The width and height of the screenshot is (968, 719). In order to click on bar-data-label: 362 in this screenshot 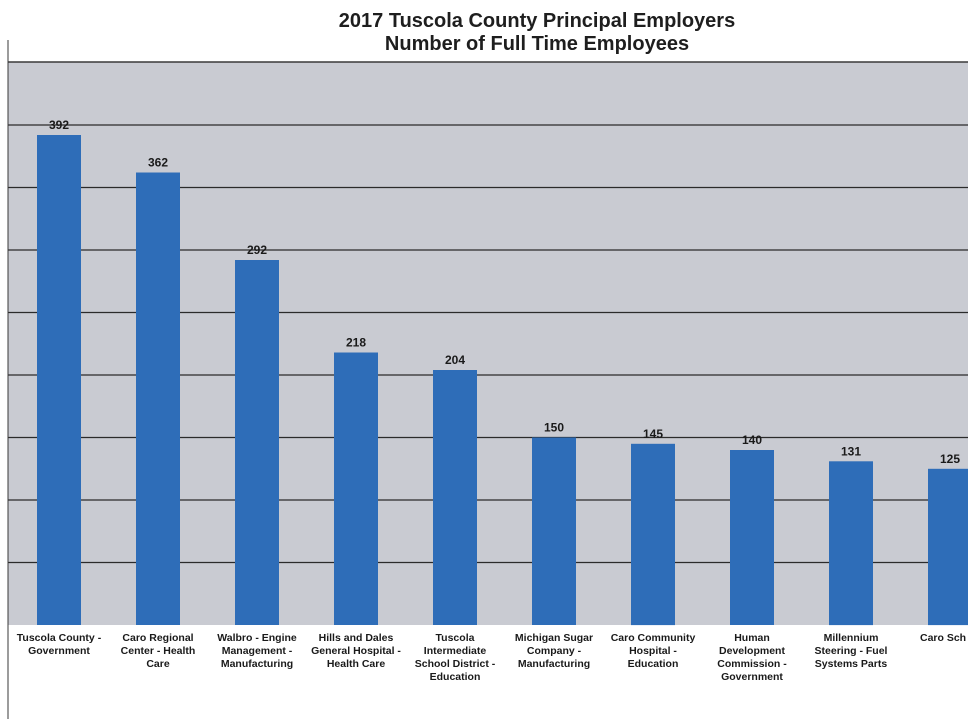, I will do `click(158, 163)`.